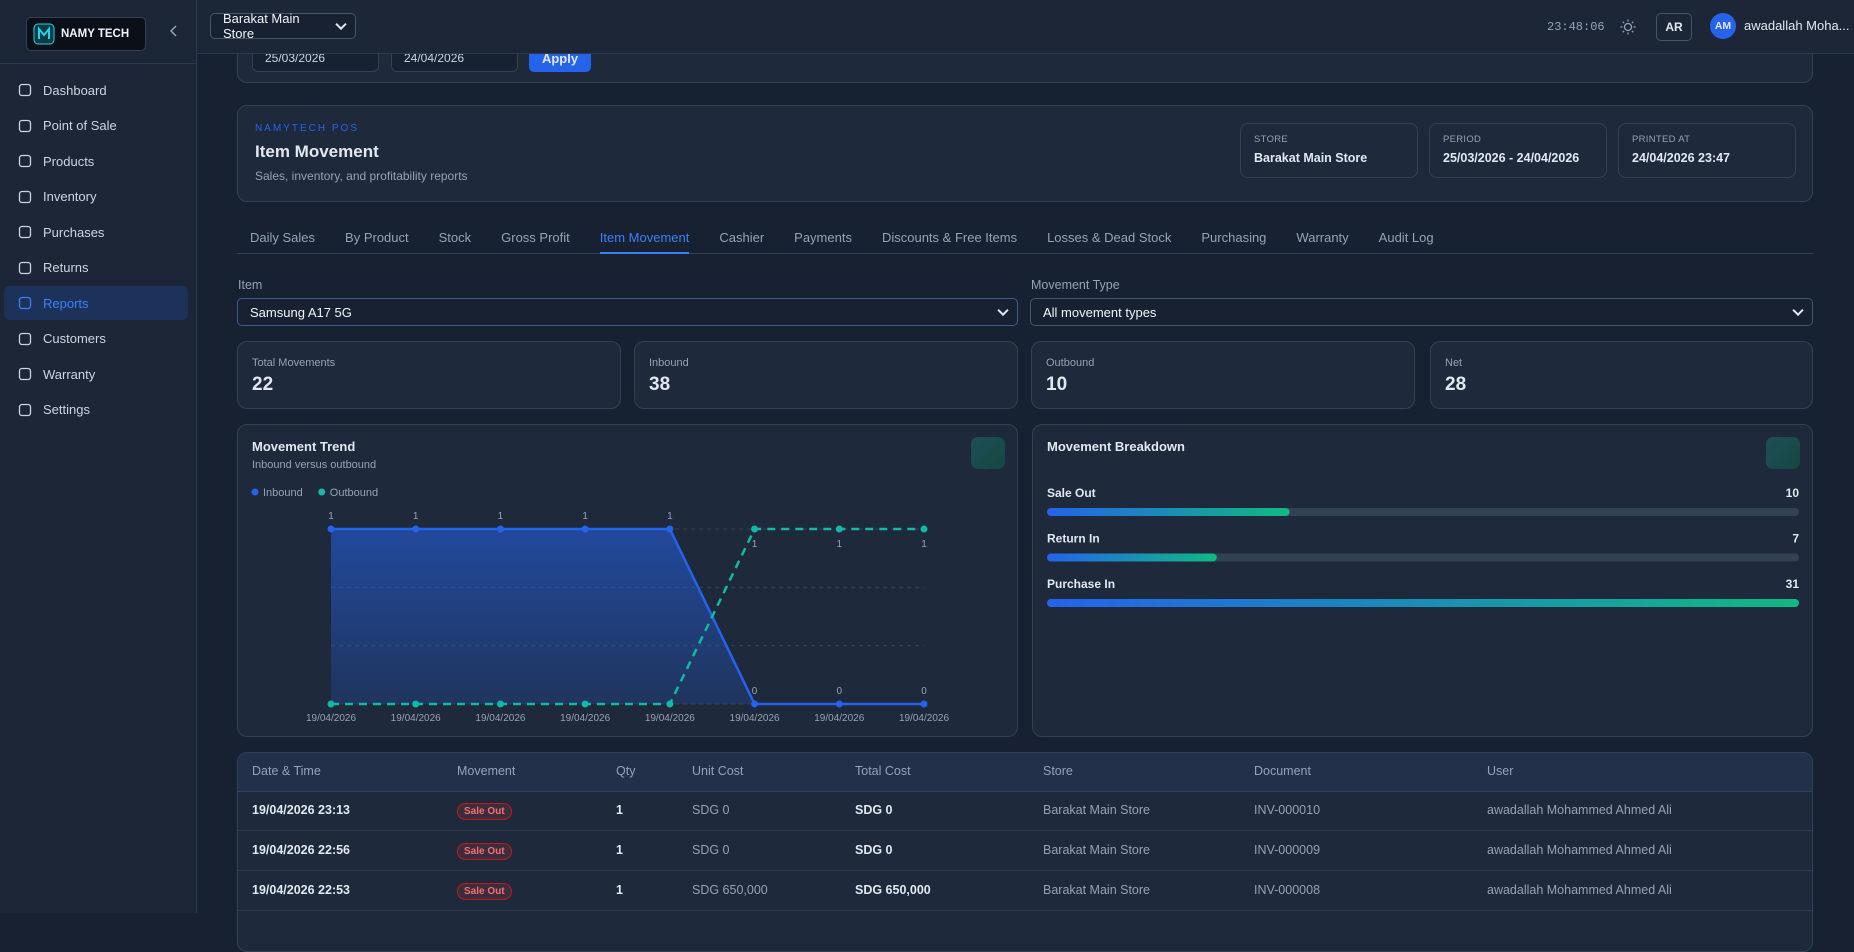 The width and height of the screenshot is (1854, 952). Describe the element at coordinates (484, 851) in the screenshot. I see `movement-badge: Sale Out` at that location.